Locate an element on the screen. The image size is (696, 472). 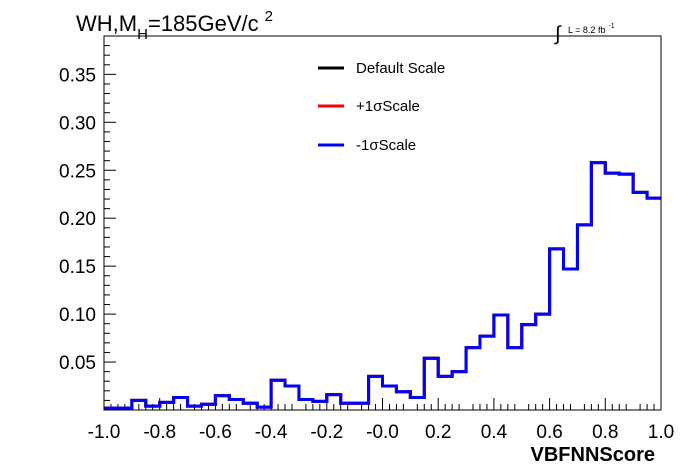
x-tick-label: 0.8 is located at coordinates (605, 432).